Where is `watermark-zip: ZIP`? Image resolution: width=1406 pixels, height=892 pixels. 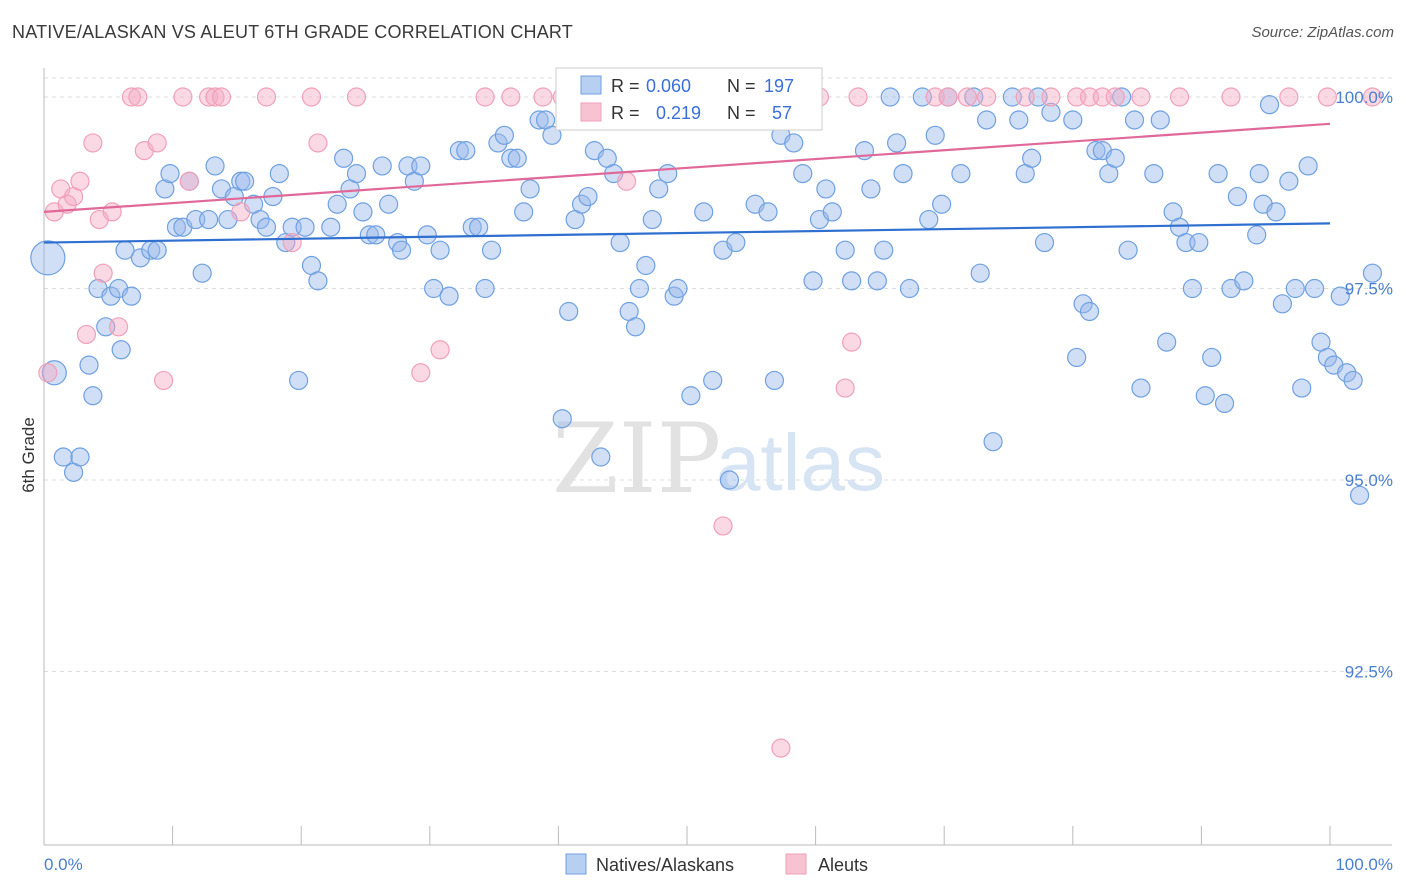 watermark-zip: ZIP is located at coordinates (636, 459).